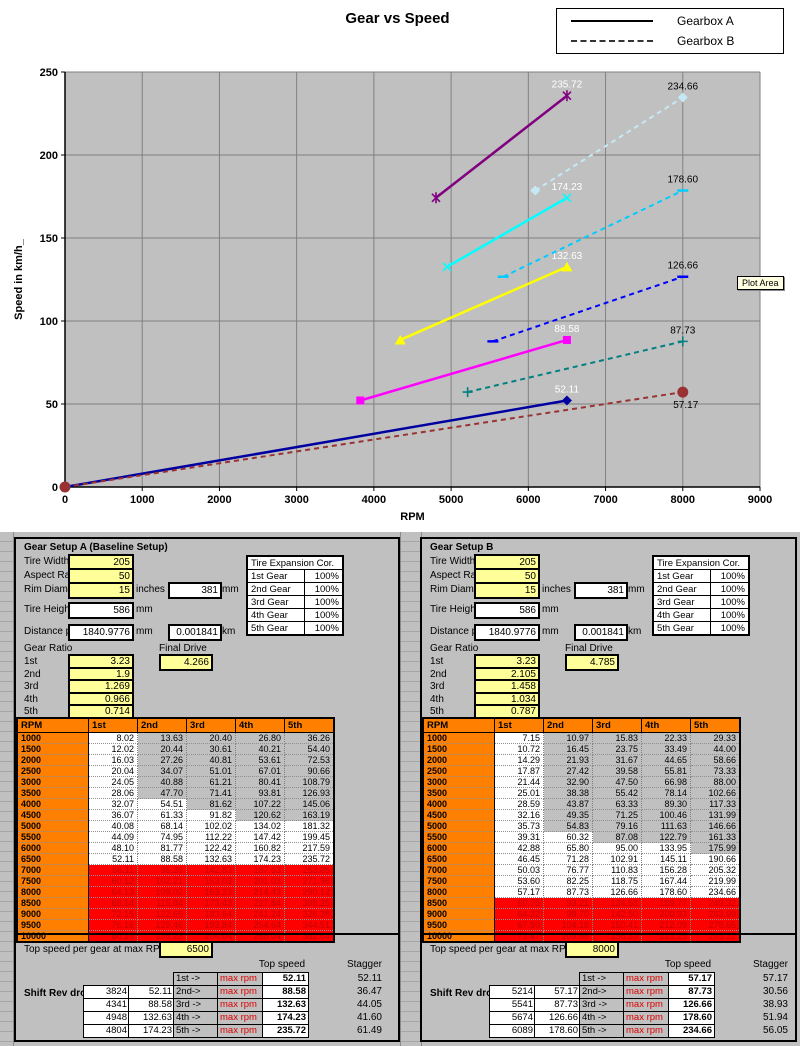 This screenshot has height=1046, width=800. I want to click on speed-cell: 183.64, so click(211, 914).